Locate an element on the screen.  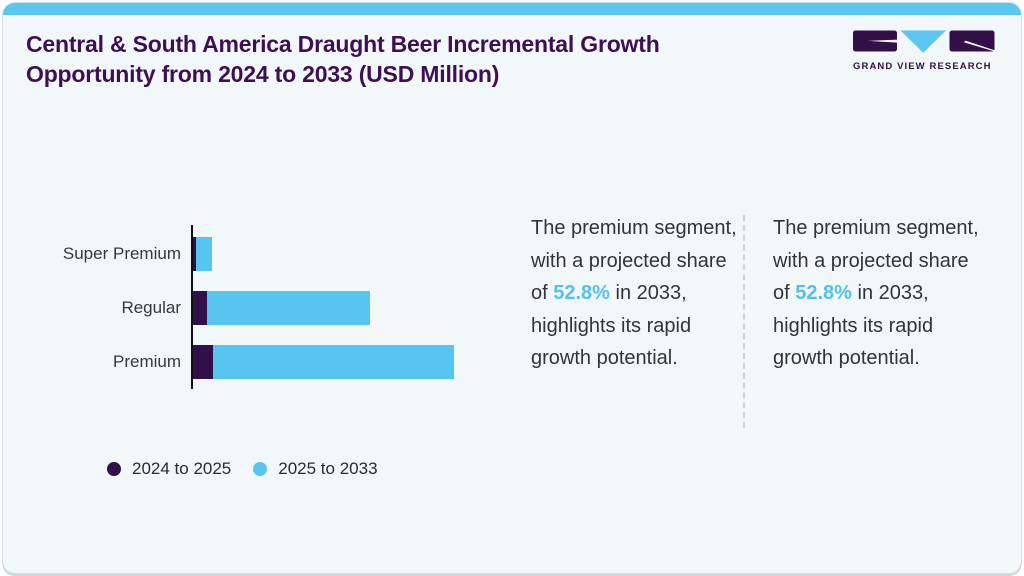
legend-label: 2025 to 2033 is located at coordinates (328, 468).